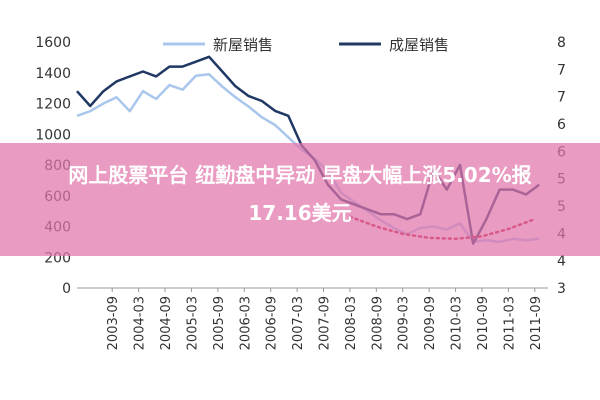  What do you see at coordinates (243, 45) in the screenshot?
I see `legend-label: 新屋销售` at bounding box center [243, 45].